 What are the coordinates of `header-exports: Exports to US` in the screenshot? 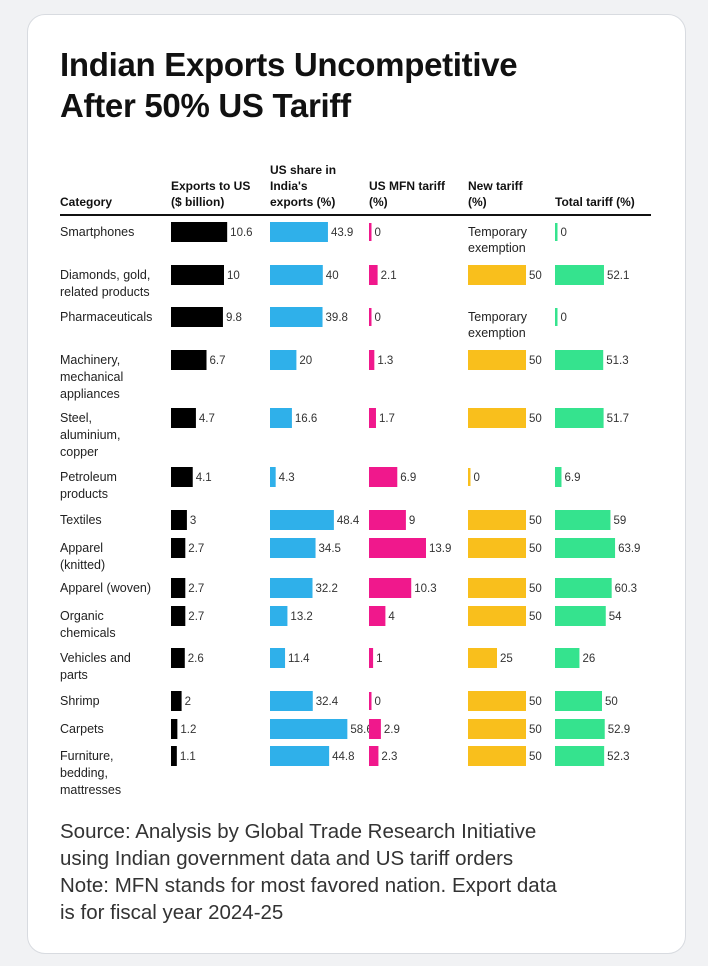 It's located at (210, 186).